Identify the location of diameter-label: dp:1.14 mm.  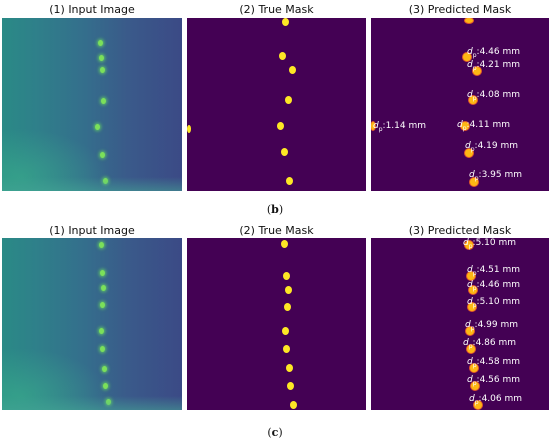
(399, 127).